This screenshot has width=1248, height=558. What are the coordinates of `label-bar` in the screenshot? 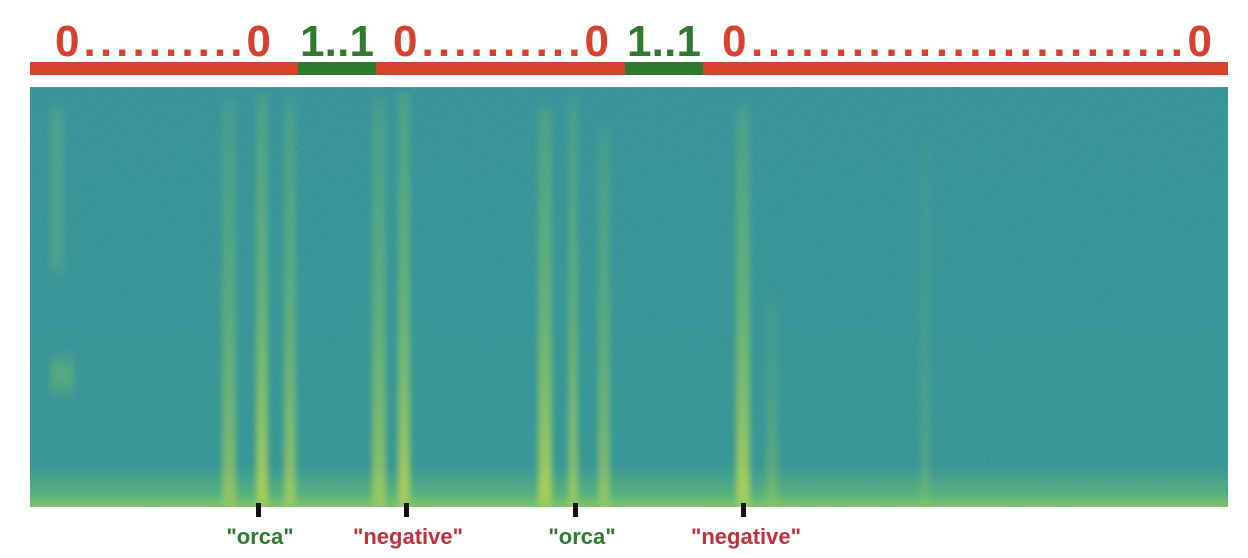 It's located at (629, 68).